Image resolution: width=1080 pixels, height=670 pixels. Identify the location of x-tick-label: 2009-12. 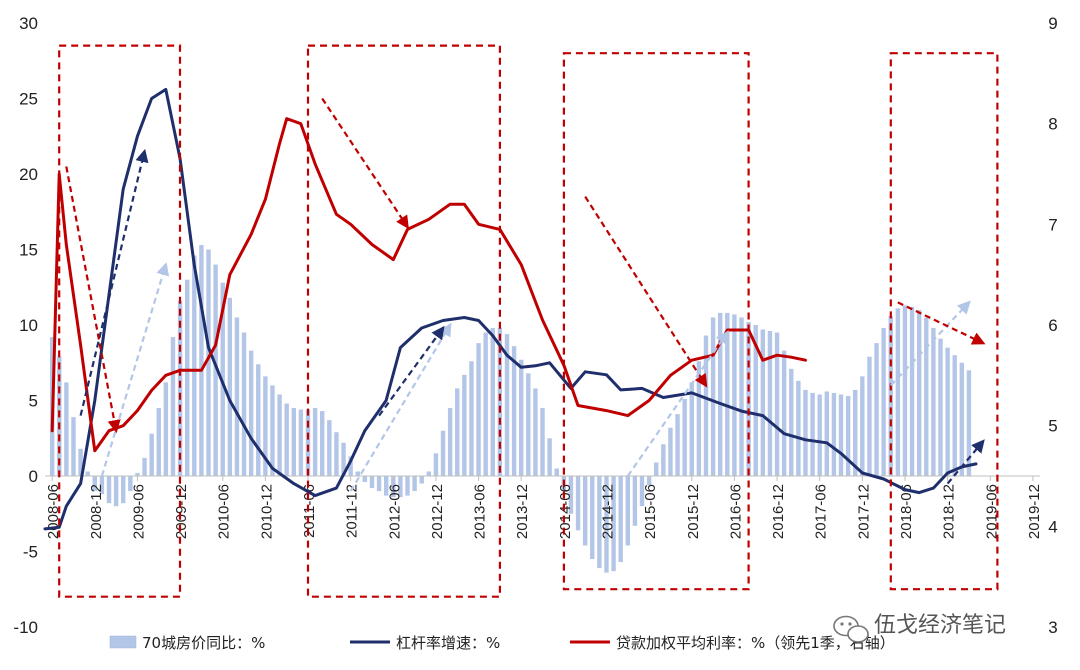
(181, 511).